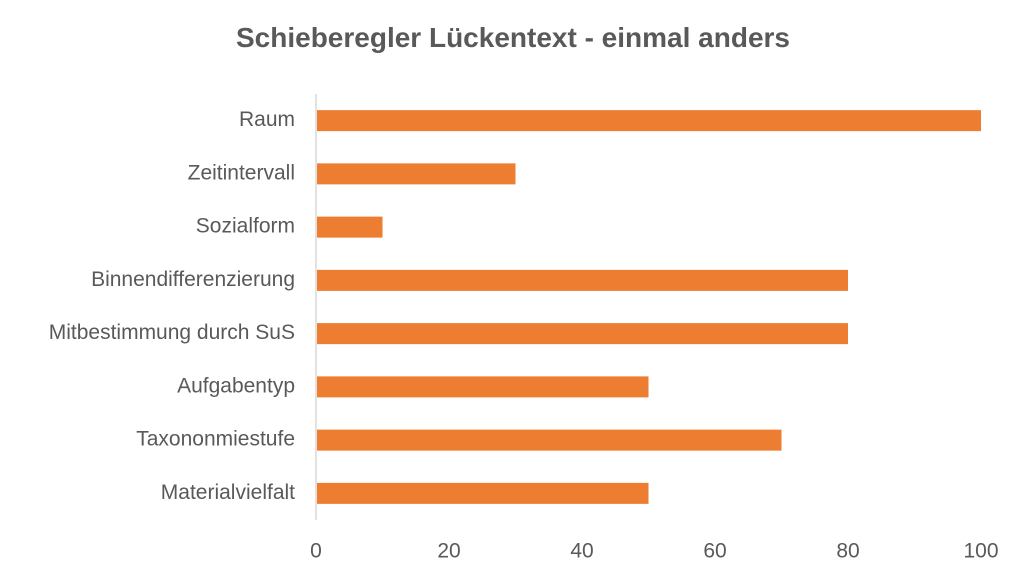  What do you see at coordinates (193, 279) in the screenshot?
I see `category-label: Binnendifferenzierung` at bounding box center [193, 279].